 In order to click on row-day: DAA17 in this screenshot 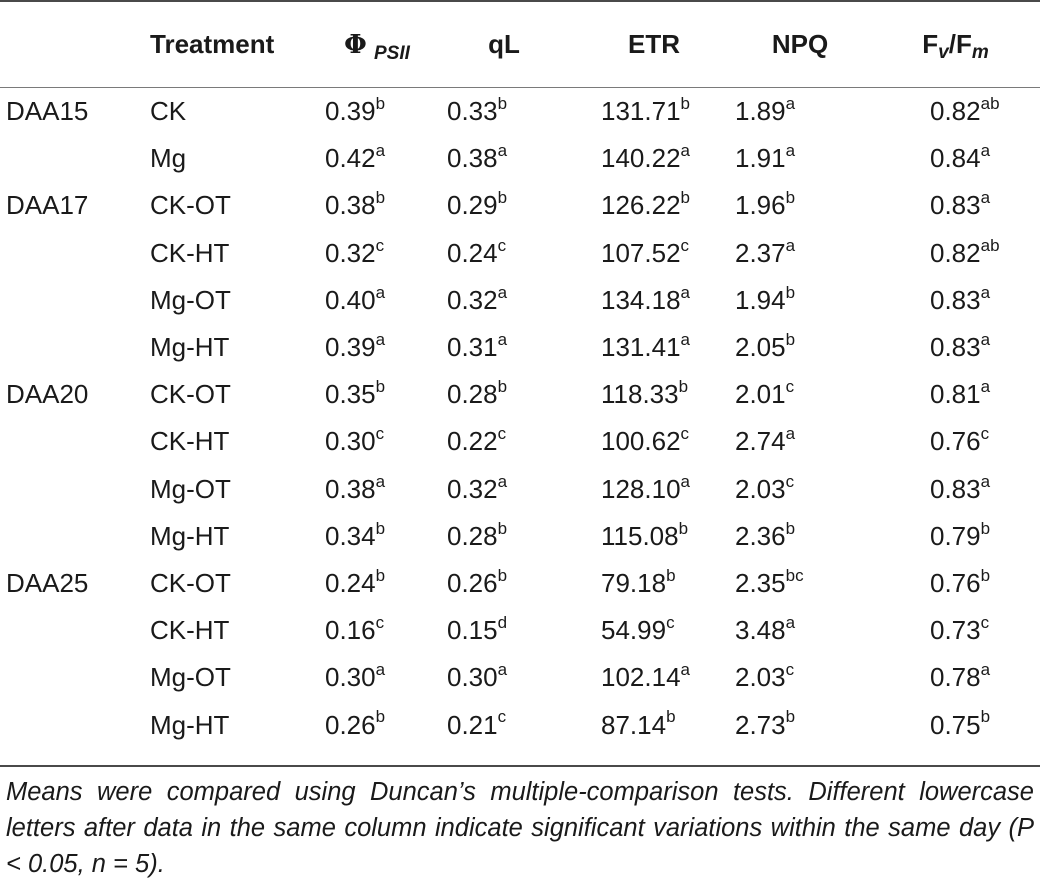, I will do `click(47, 205)`.